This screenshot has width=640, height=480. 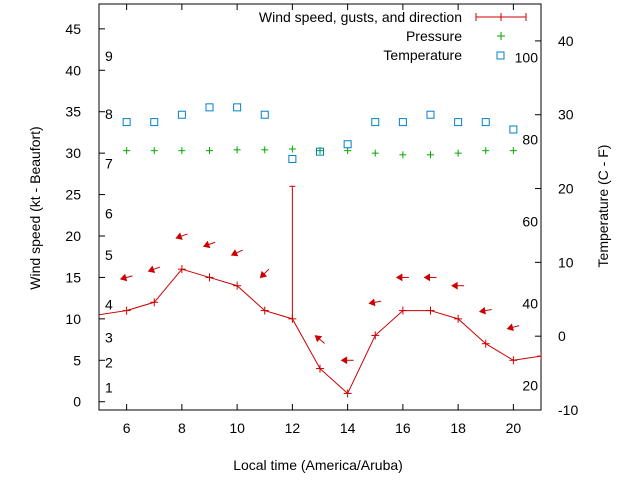 I want to click on y-axis-right-label: Temperature (C - F), so click(x=603, y=206).